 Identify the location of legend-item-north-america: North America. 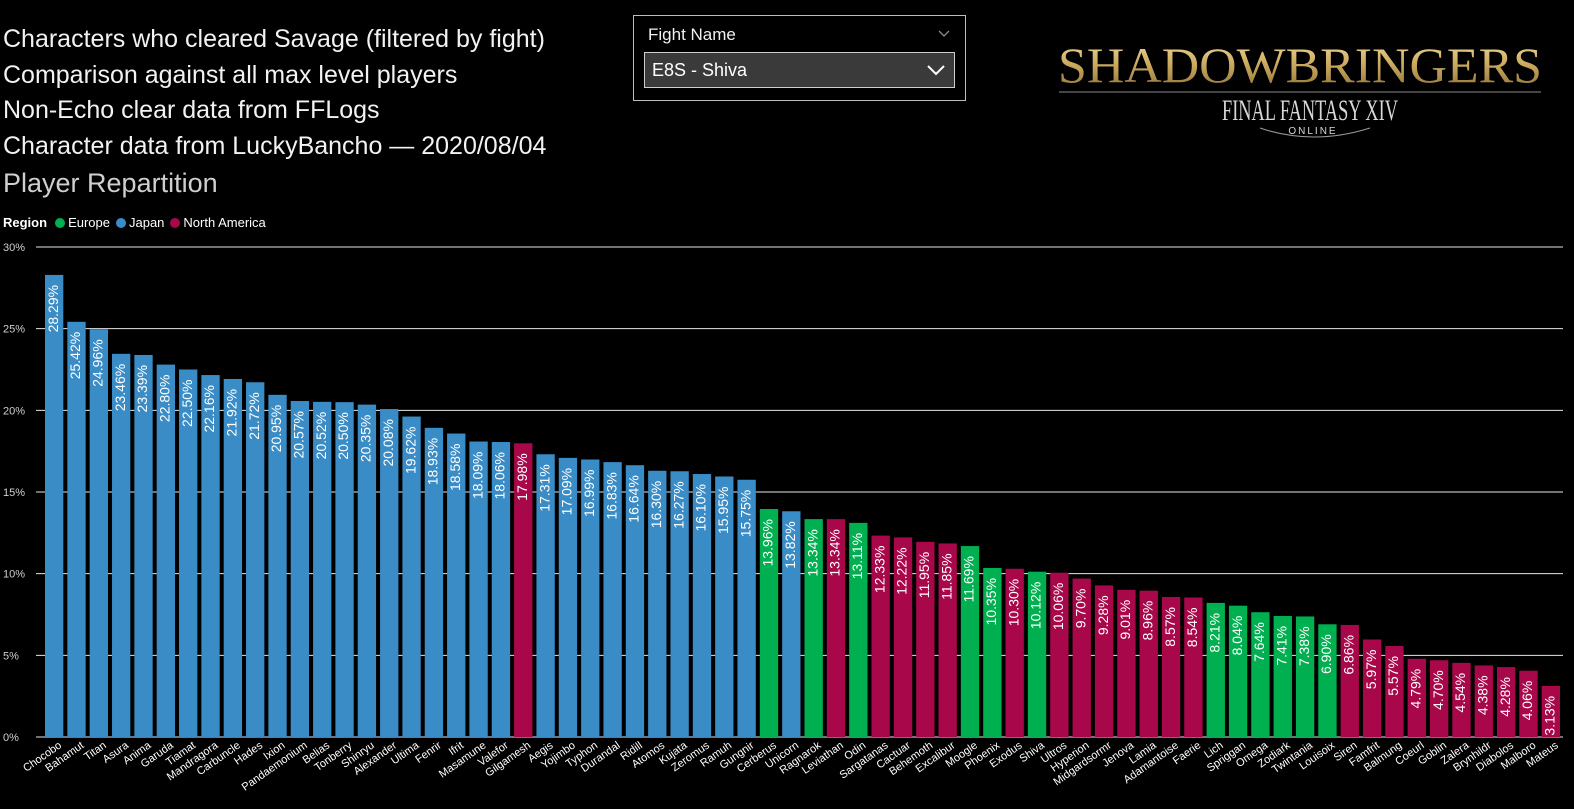
(218, 222).